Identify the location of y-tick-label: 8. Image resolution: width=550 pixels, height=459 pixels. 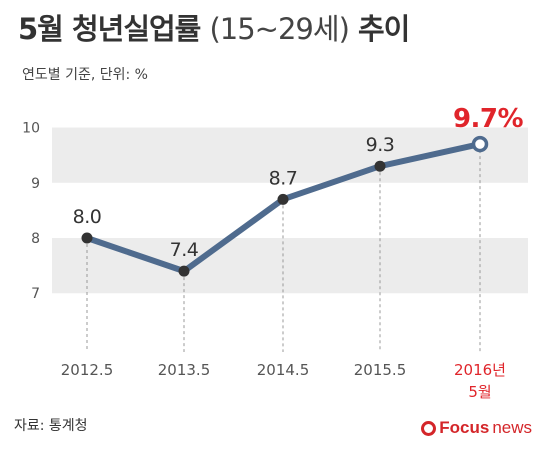
(35, 239).